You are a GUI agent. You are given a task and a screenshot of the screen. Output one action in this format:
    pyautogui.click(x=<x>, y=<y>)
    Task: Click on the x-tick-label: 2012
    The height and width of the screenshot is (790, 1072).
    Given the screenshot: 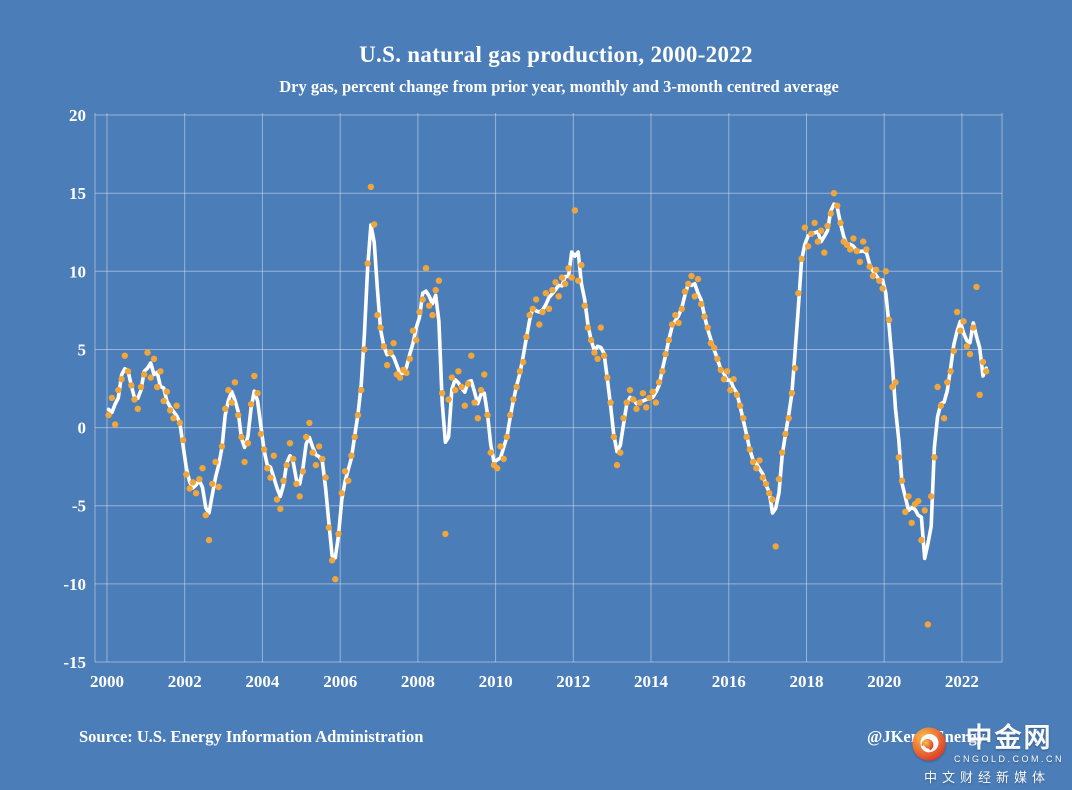 What is the action you would take?
    pyautogui.click(x=573, y=681)
    